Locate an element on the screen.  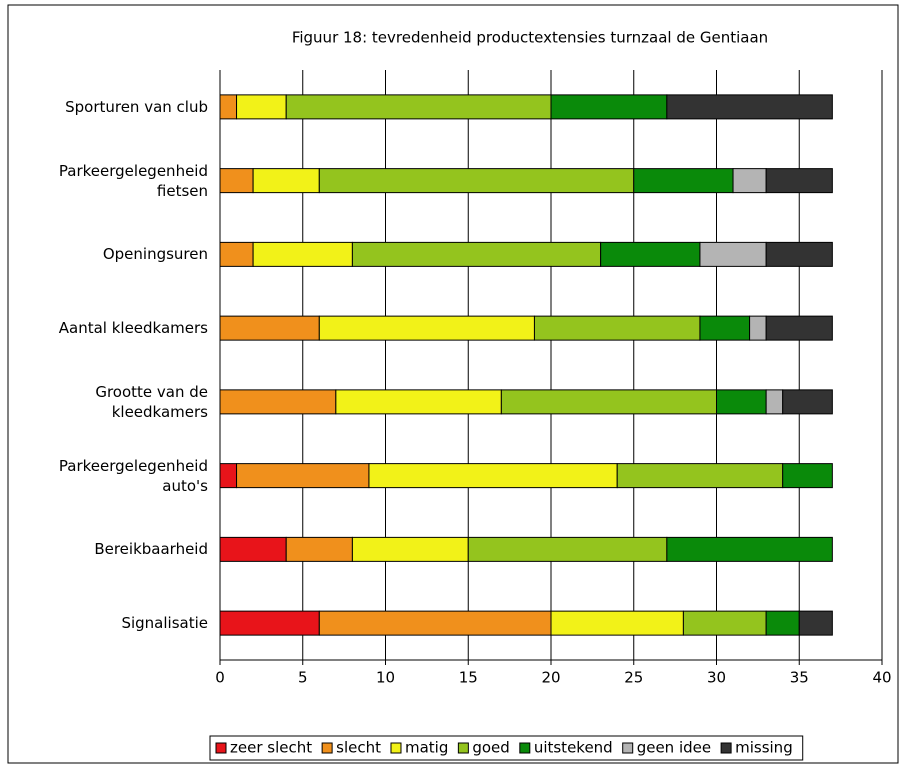
x-tick-label: 10 is located at coordinates (385, 678).